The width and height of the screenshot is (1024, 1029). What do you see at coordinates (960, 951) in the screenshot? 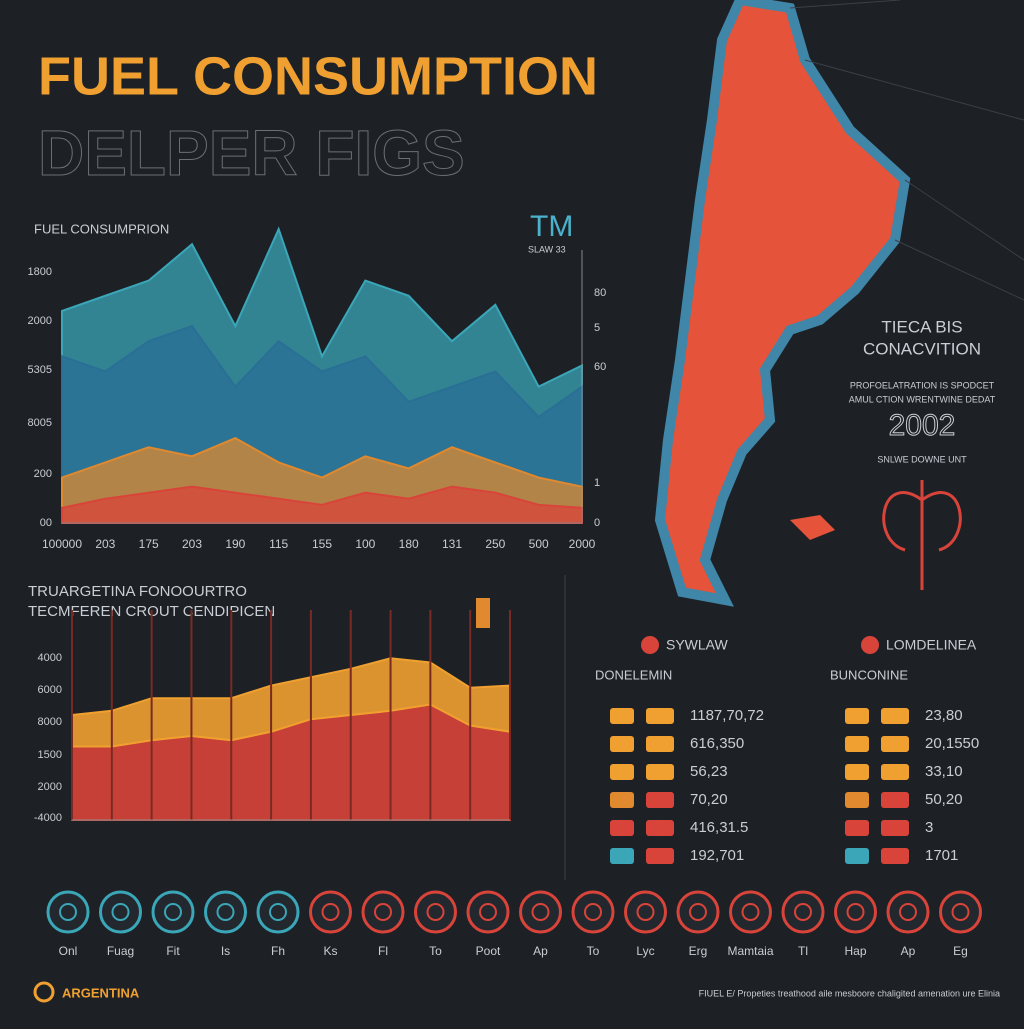
I see `icon-label: Eg` at bounding box center [960, 951].